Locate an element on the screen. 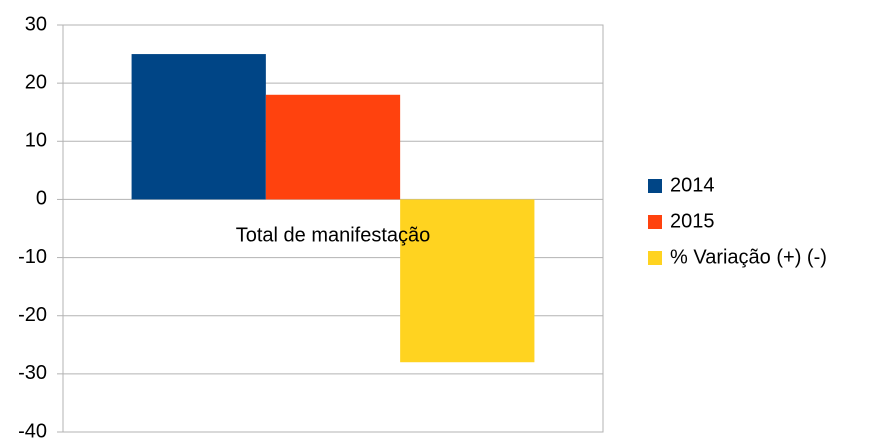 The width and height of the screenshot is (879, 444). y-tick-label: 0 is located at coordinates (41, 199).